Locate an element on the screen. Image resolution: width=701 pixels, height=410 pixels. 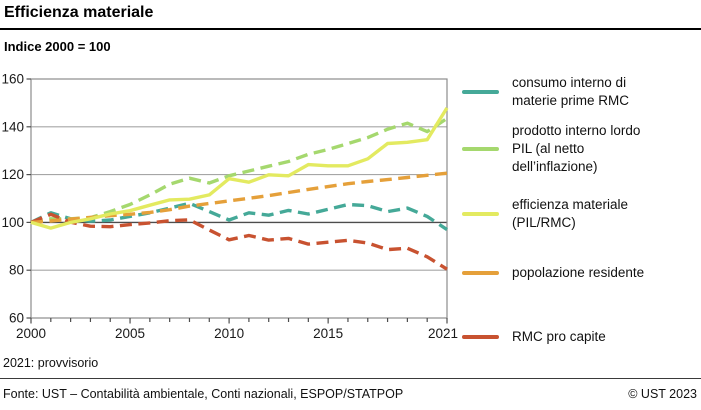
y-tick-label-60: 60 is located at coordinates (16, 318).